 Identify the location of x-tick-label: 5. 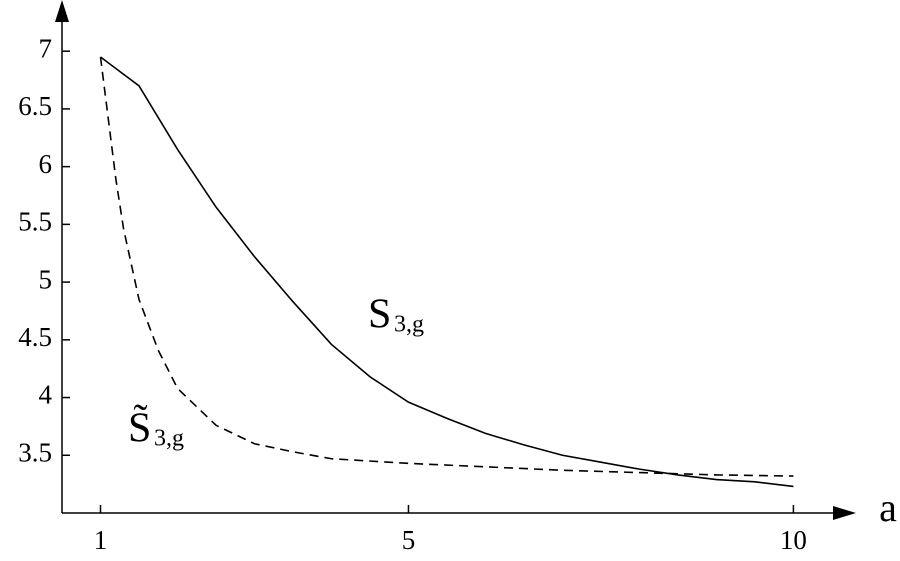
(409, 540).